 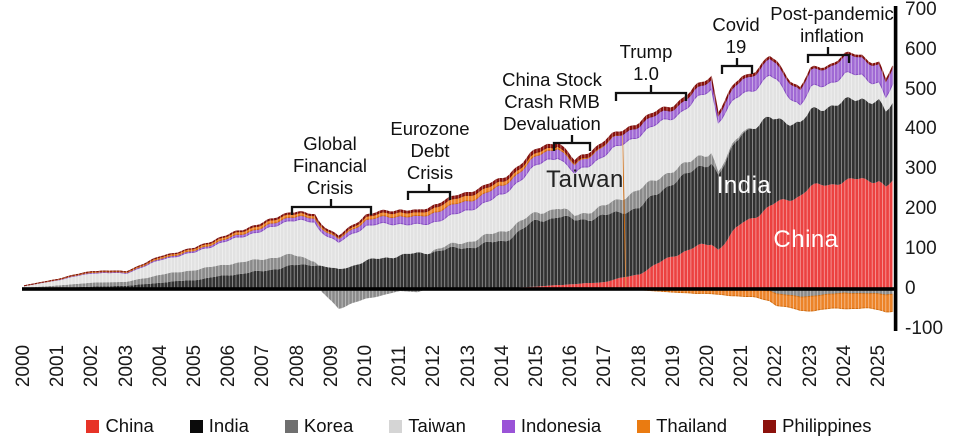 I want to click on x-axis-zero-line, so click(x=459, y=289).